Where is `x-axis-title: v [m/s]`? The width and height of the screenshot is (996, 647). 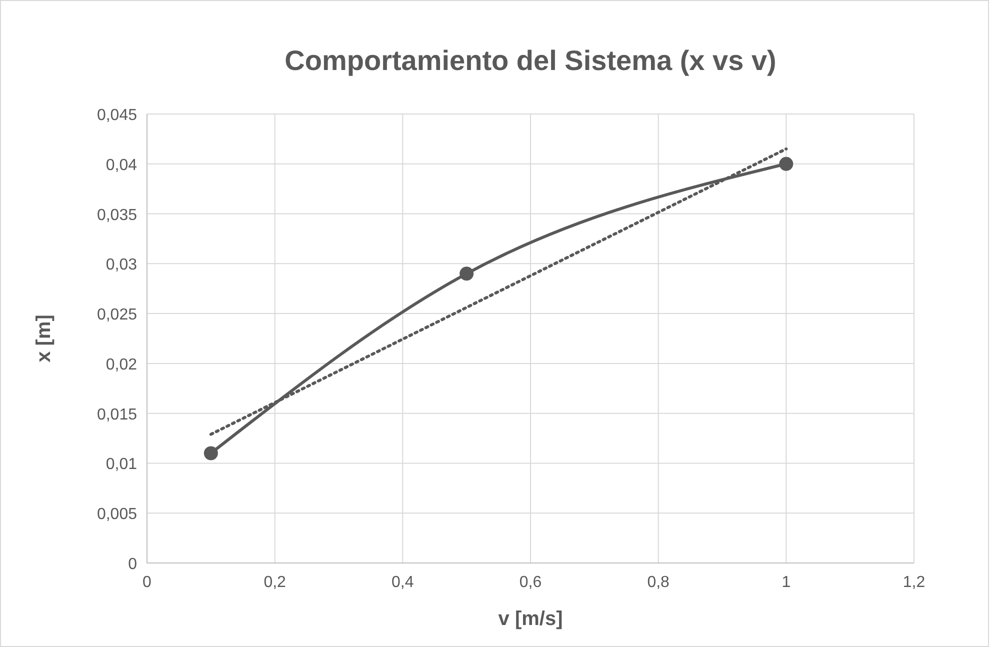
x-axis-title: v [m/s] is located at coordinates (530, 619).